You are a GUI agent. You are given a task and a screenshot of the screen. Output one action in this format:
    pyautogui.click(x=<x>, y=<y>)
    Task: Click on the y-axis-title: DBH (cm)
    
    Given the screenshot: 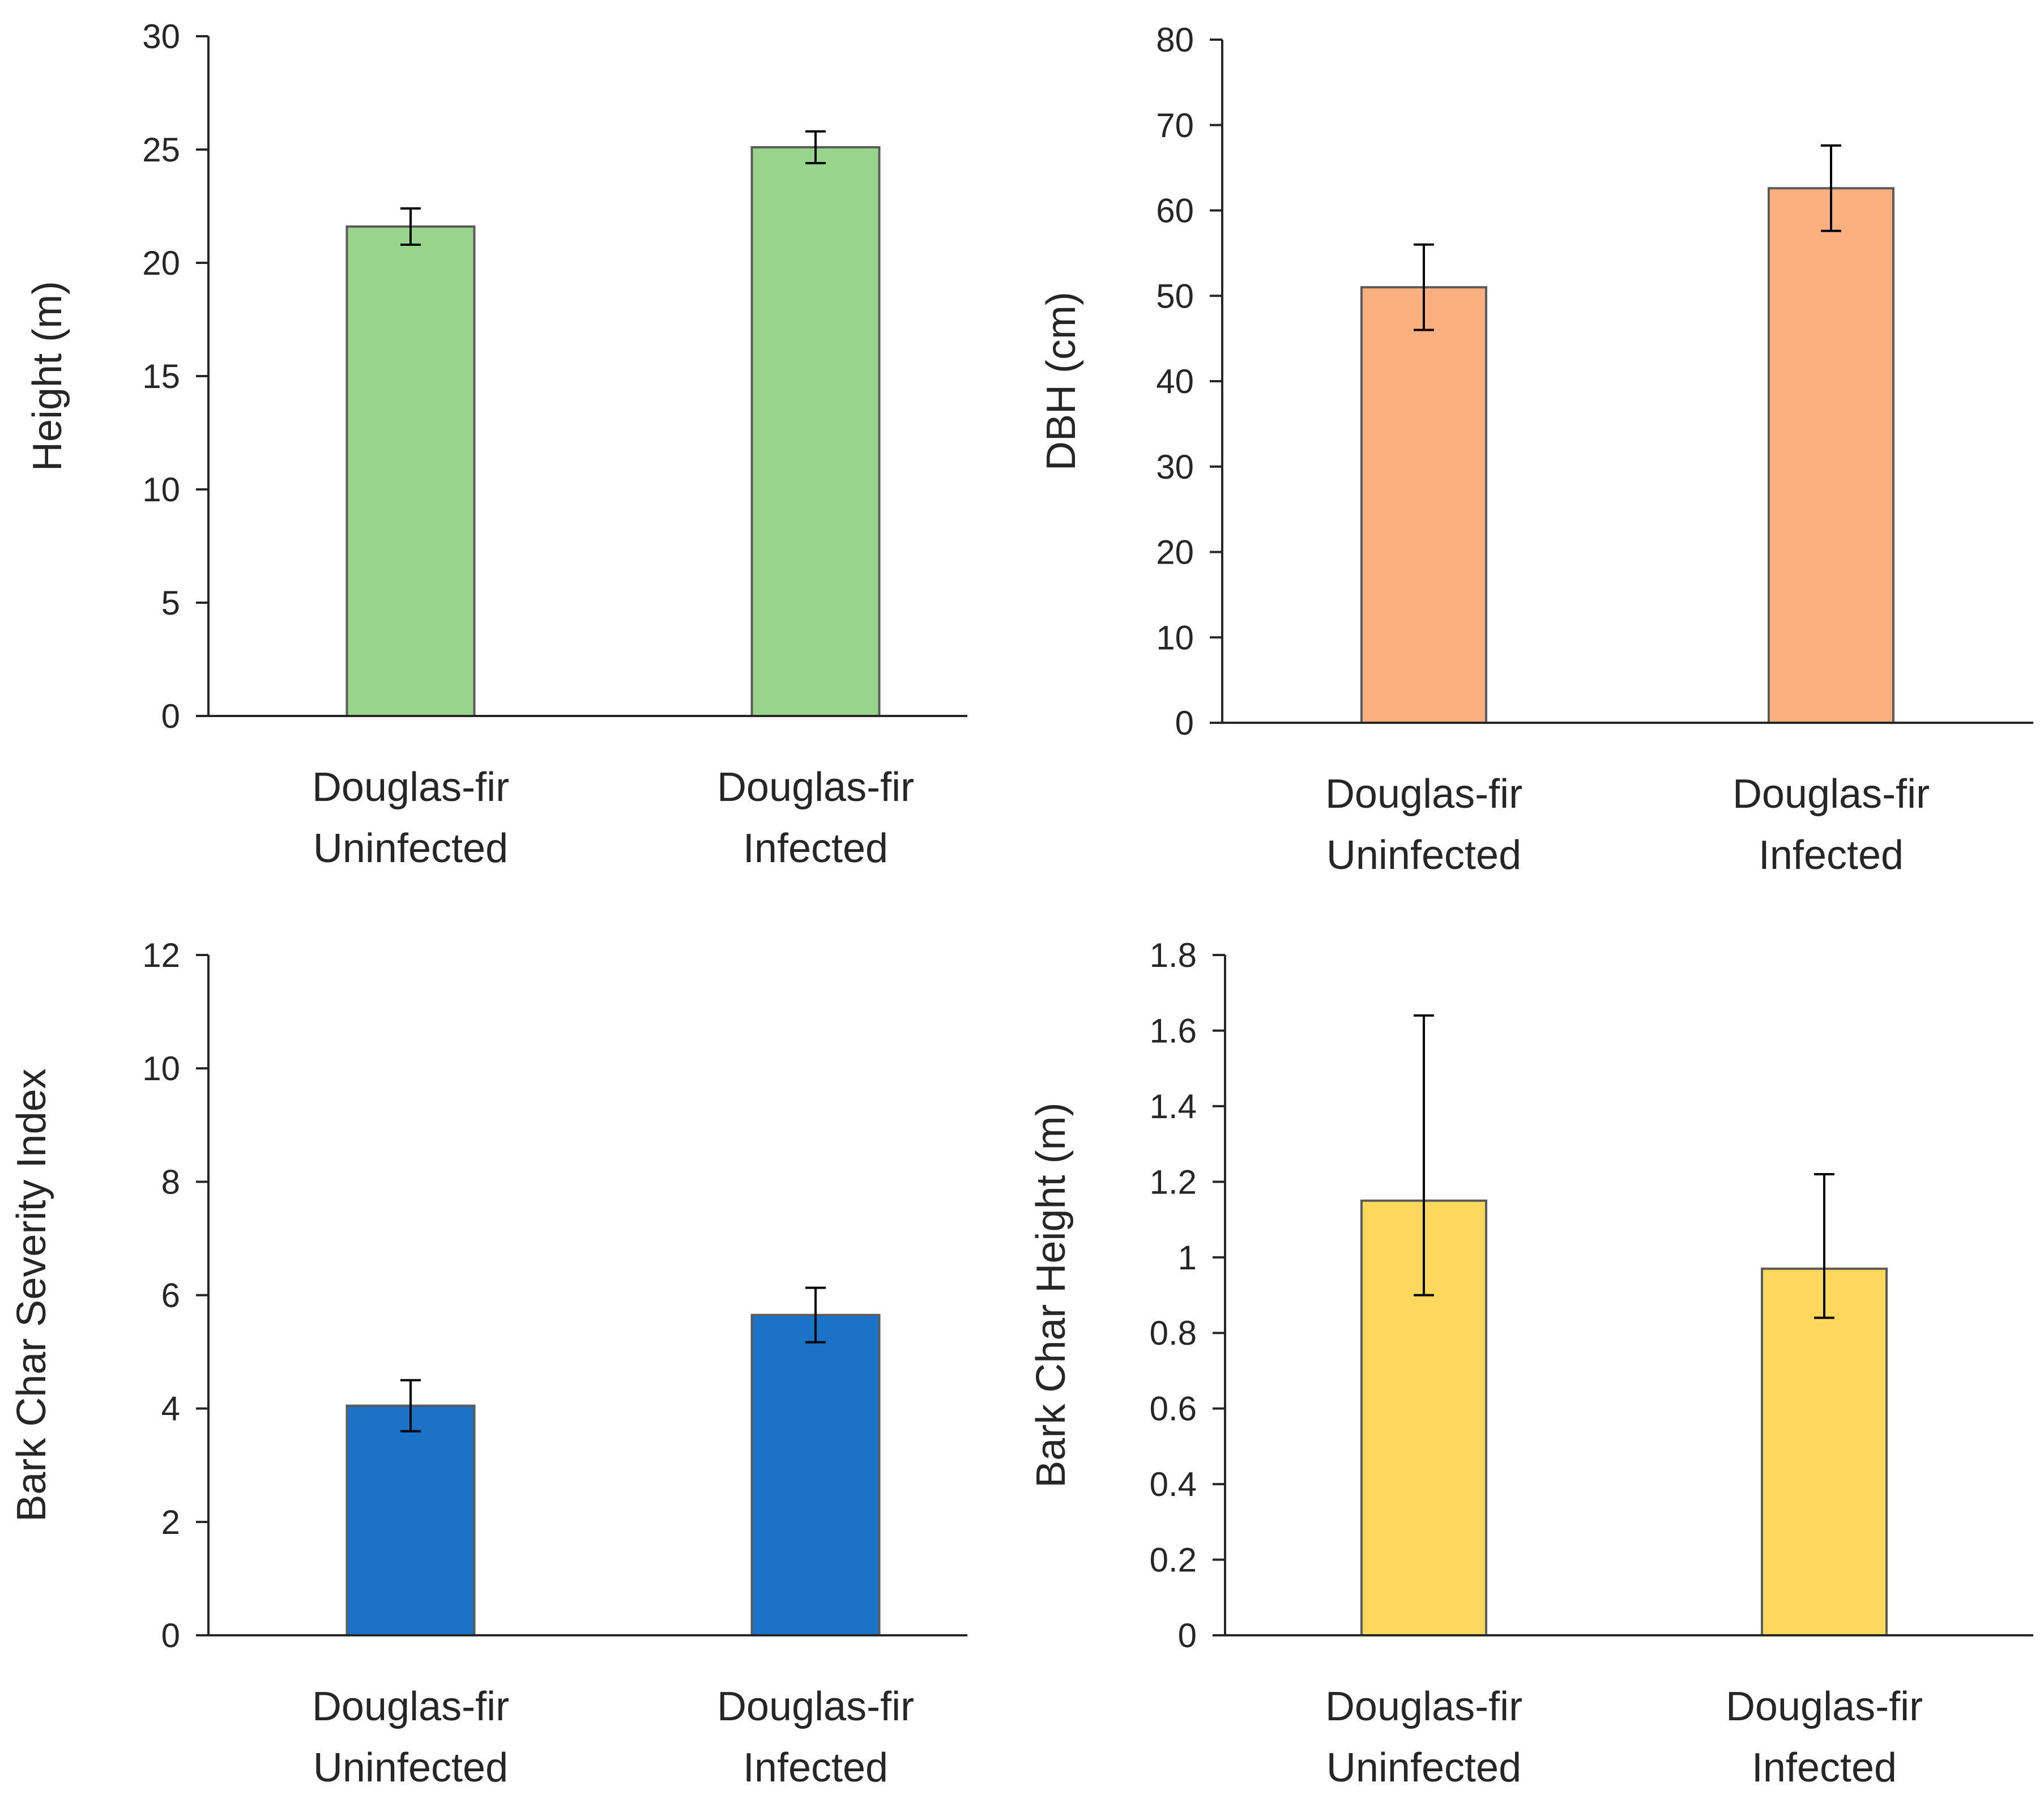 What is the action you would take?
    pyautogui.click(x=1061, y=381)
    